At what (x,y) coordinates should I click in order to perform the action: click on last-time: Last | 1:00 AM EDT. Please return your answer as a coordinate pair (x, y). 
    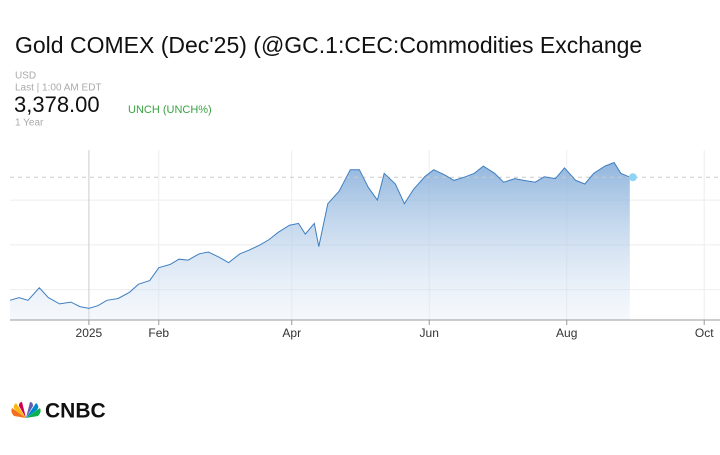
    Looking at the image, I should click on (58, 88).